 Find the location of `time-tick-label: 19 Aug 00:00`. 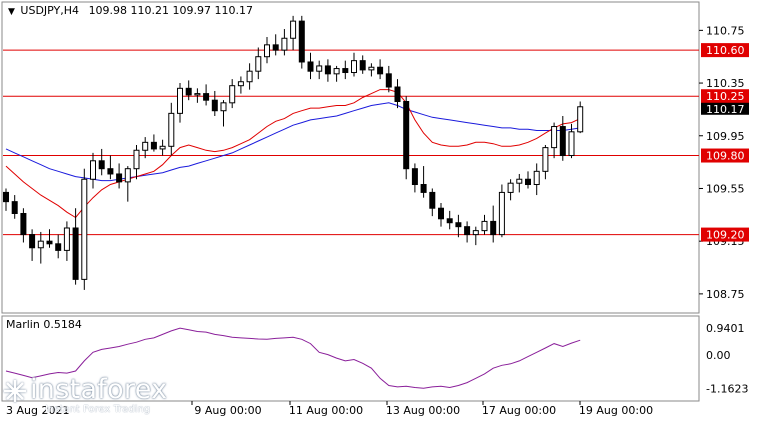

time-tick-label: 19 Aug 00:00 is located at coordinates (616, 410).